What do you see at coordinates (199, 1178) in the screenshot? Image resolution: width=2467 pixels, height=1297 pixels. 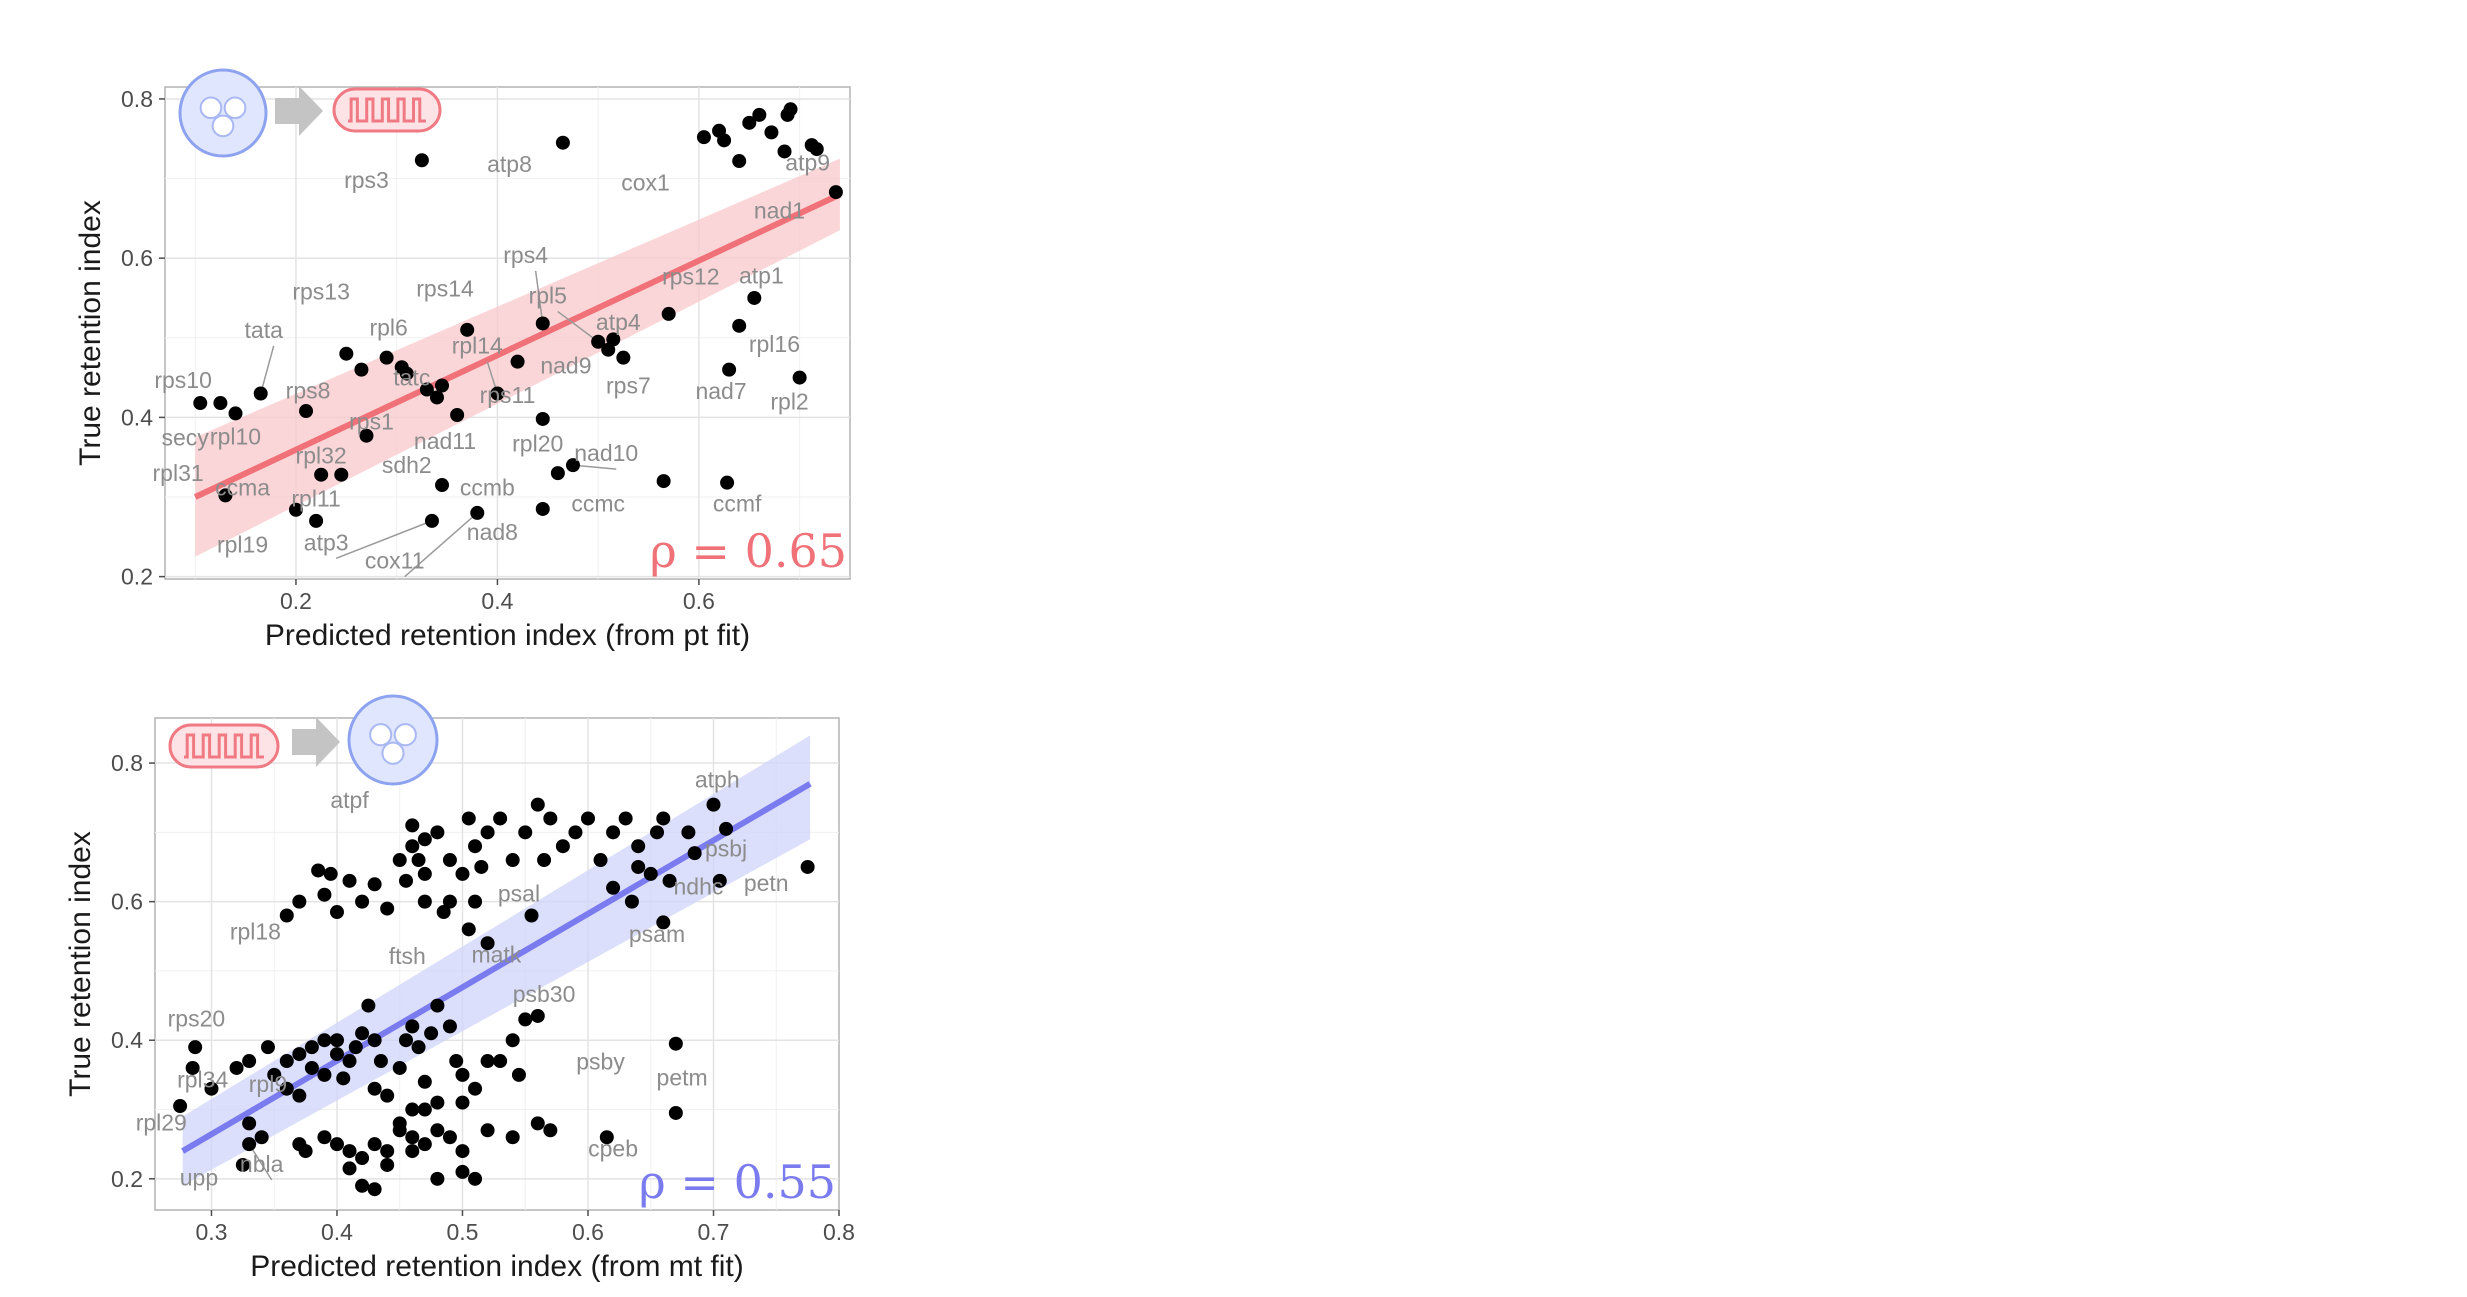 I see `gene-label: upp` at bounding box center [199, 1178].